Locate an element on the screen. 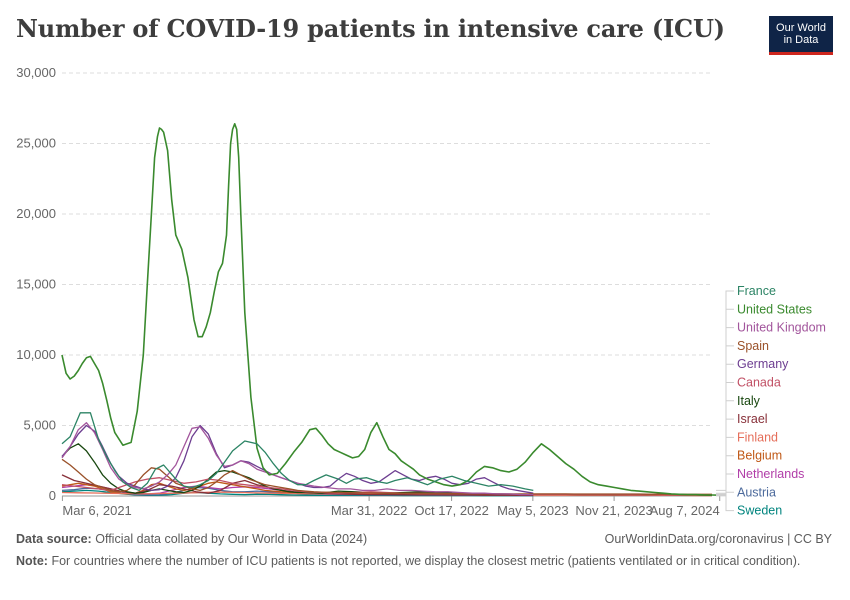 The image size is (850, 600). x-tick-label: Mar 6, 2021 is located at coordinates (96, 510).